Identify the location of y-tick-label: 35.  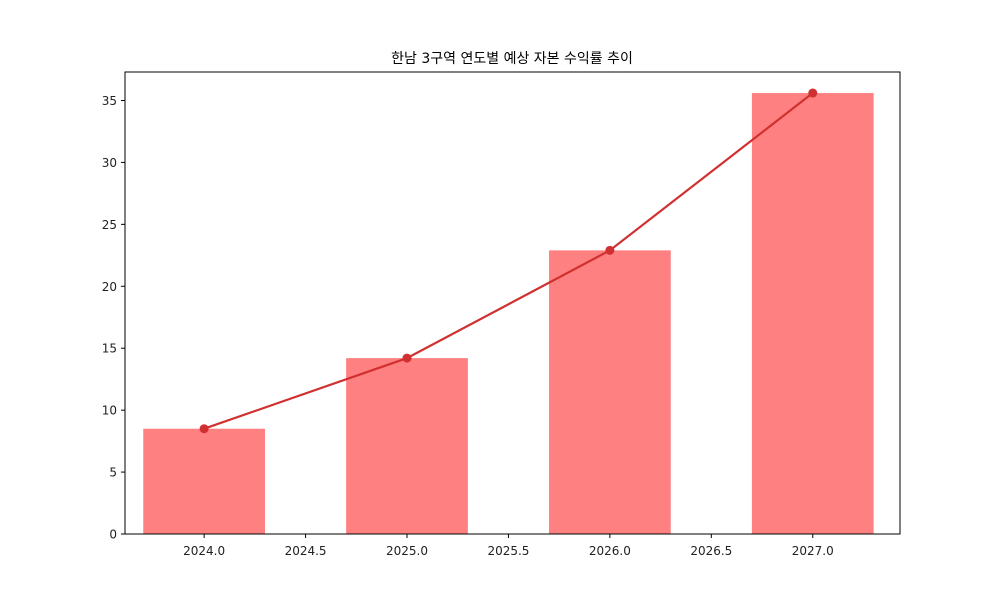
(109, 101).